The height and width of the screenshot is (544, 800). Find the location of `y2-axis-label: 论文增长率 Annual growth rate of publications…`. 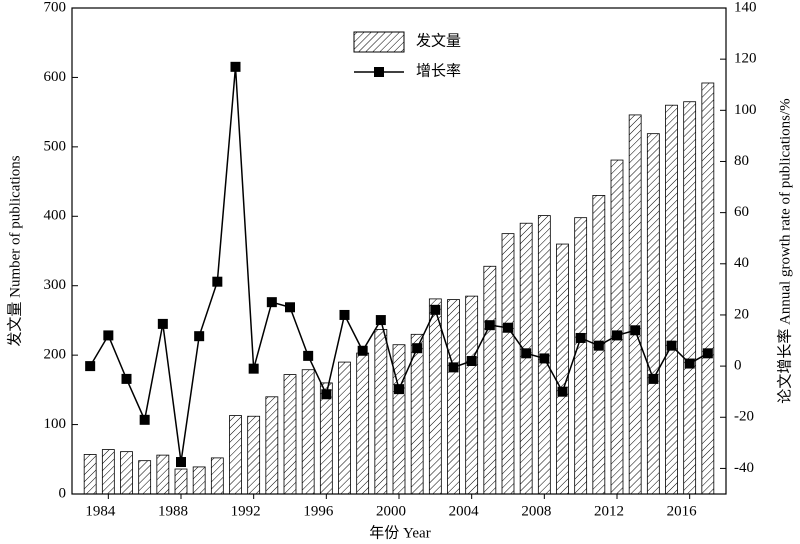

y2-axis-label: 论文增长率 Annual growth rate of publications… is located at coordinates (784, 250).